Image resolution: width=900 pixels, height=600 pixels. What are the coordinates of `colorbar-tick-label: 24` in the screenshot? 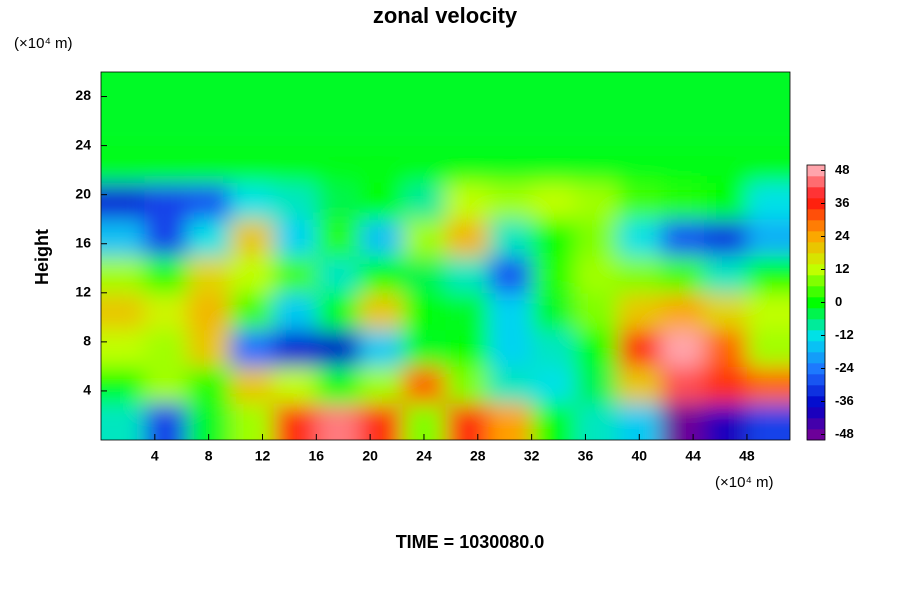 It's located at (842, 235).